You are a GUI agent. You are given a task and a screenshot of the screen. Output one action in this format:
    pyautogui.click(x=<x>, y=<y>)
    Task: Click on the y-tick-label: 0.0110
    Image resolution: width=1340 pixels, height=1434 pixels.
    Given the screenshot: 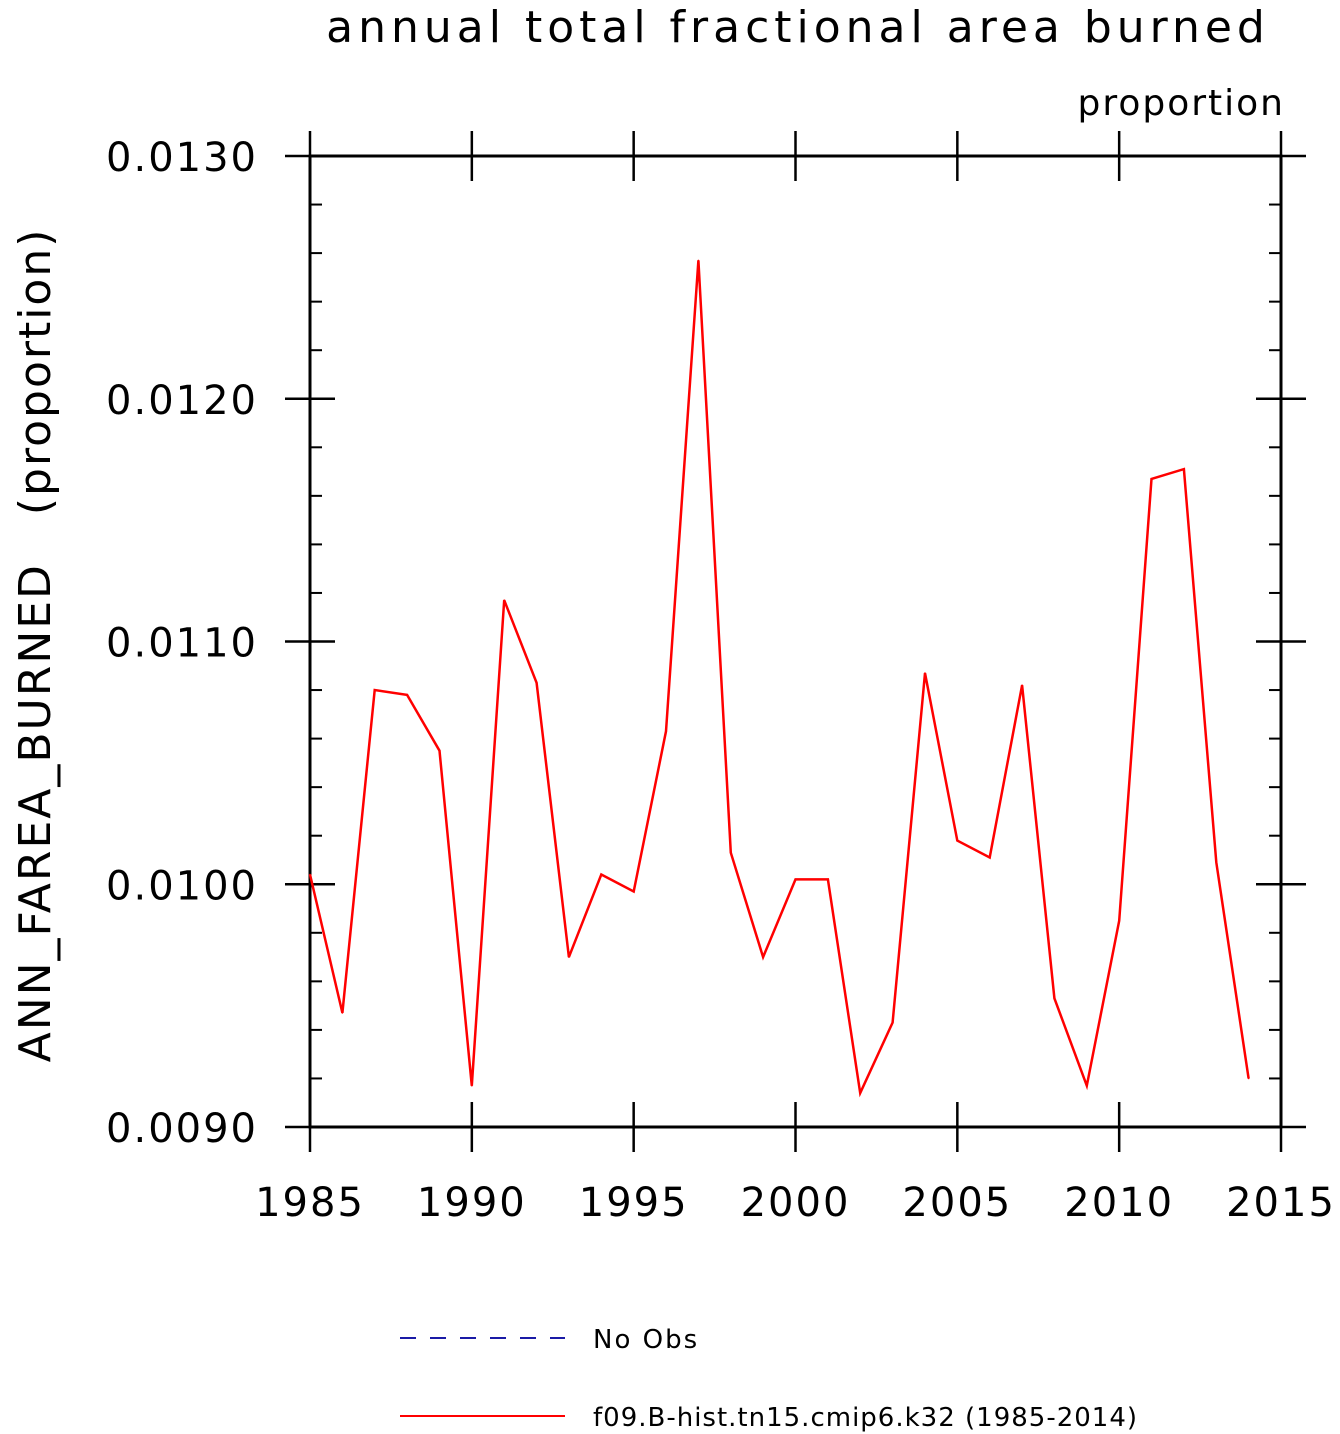 What is the action you would take?
    pyautogui.click(x=182, y=644)
    